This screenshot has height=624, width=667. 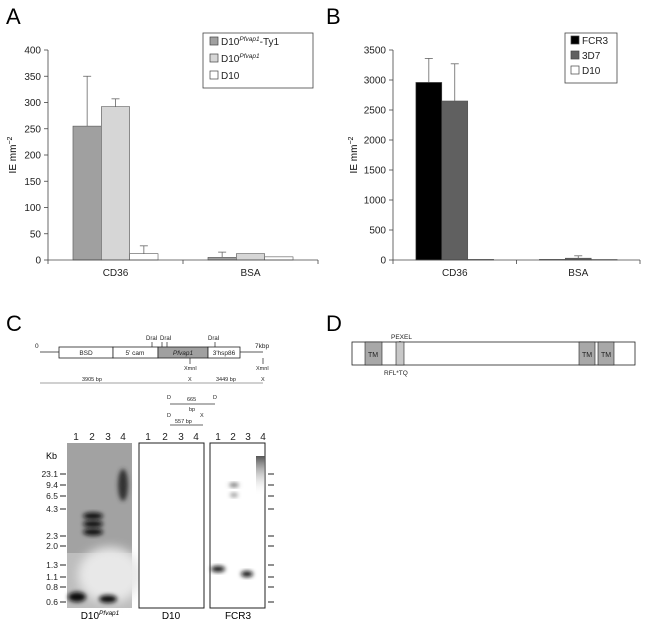 What do you see at coordinates (400, 353) in the screenshot?
I see `pexel-motif` at bounding box center [400, 353].